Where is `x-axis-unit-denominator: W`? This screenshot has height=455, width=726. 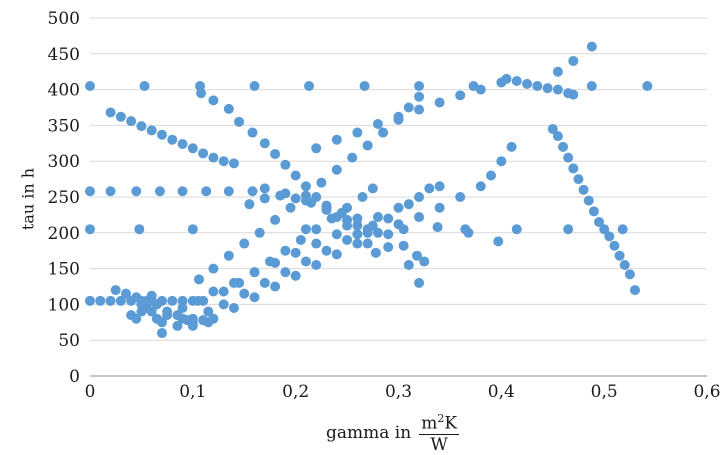 x-axis-unit-denominator: W is located at coordinates (439, 444).